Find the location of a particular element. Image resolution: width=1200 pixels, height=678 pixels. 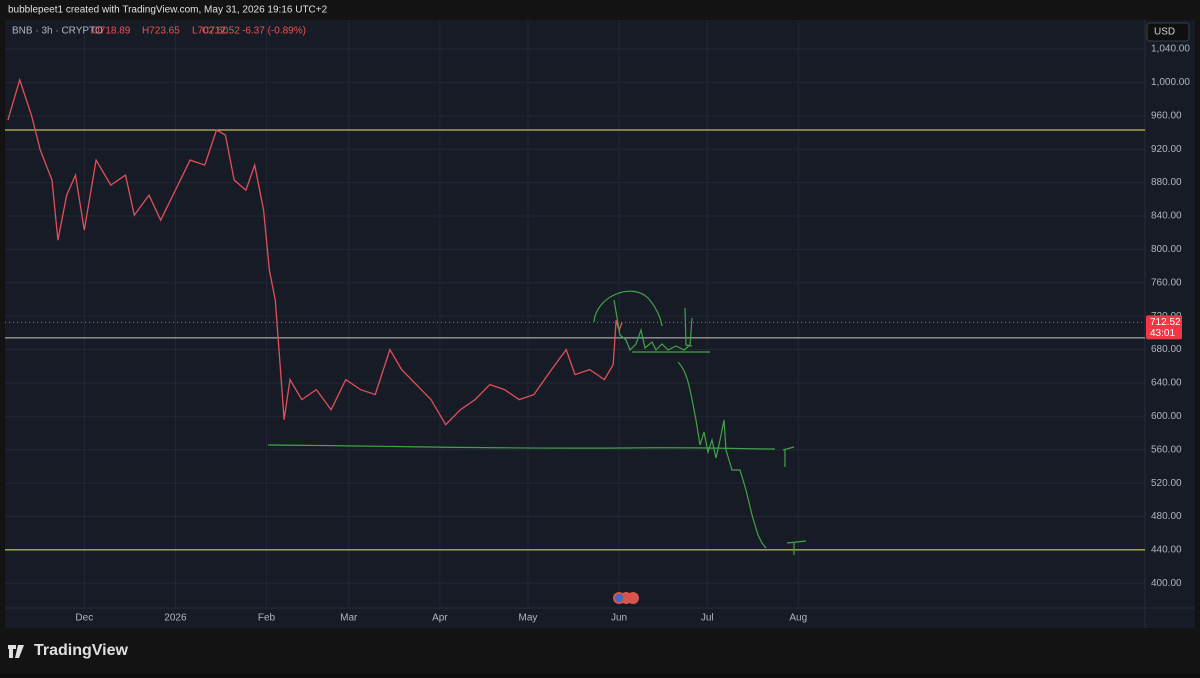

brand-name: TradingView is located at coordinates (81, 650).